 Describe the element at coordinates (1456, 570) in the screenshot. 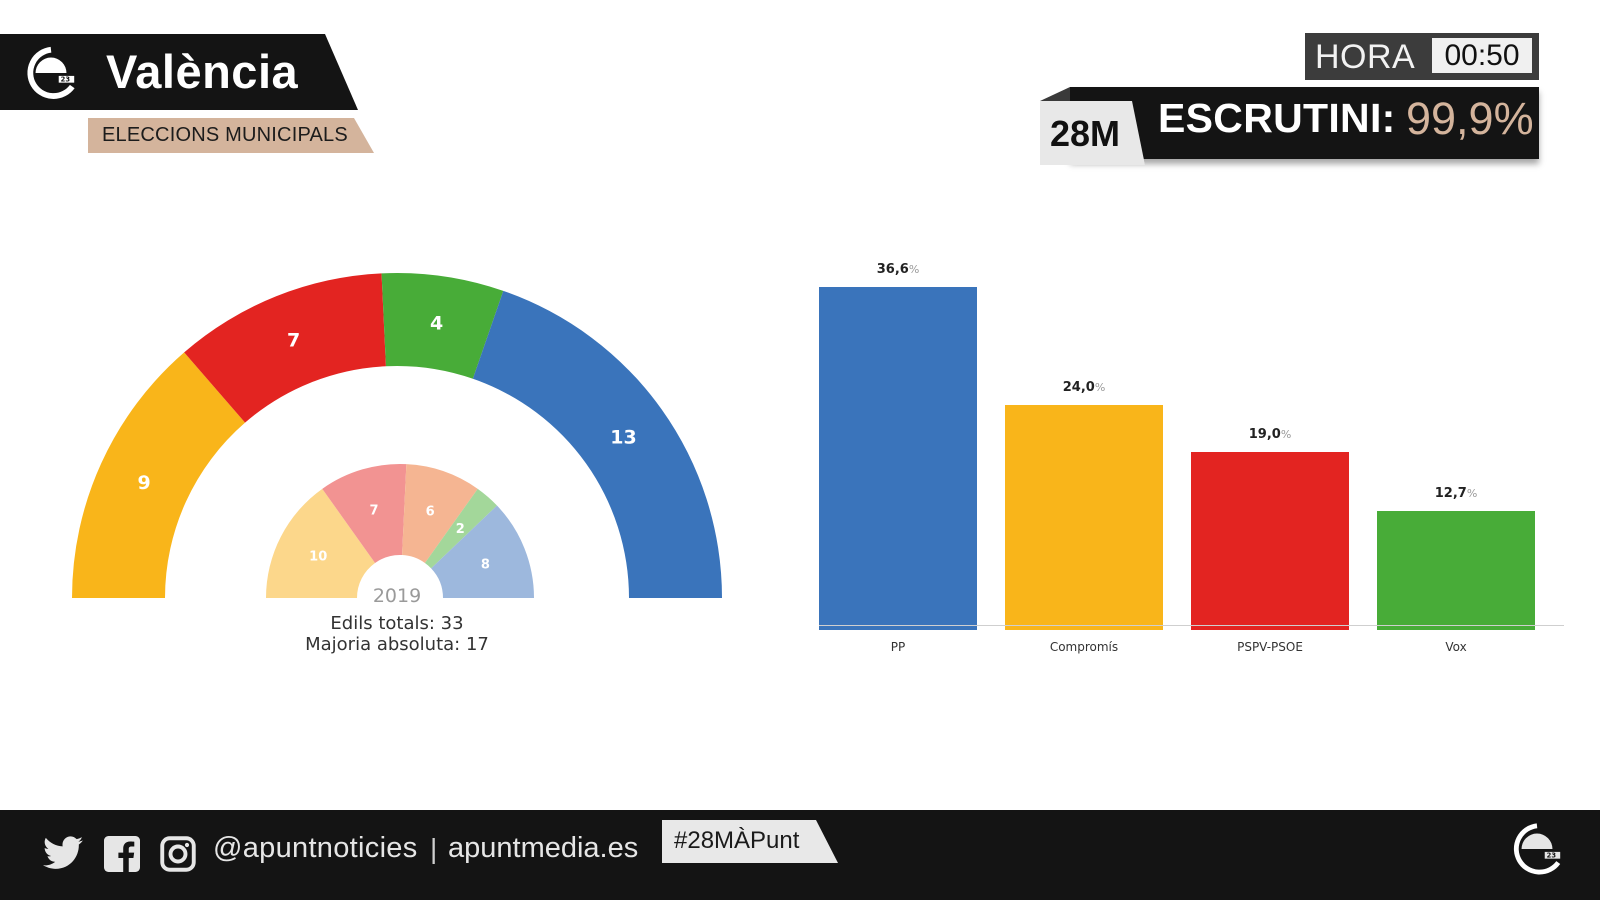

I see `bar-vox` at that location.